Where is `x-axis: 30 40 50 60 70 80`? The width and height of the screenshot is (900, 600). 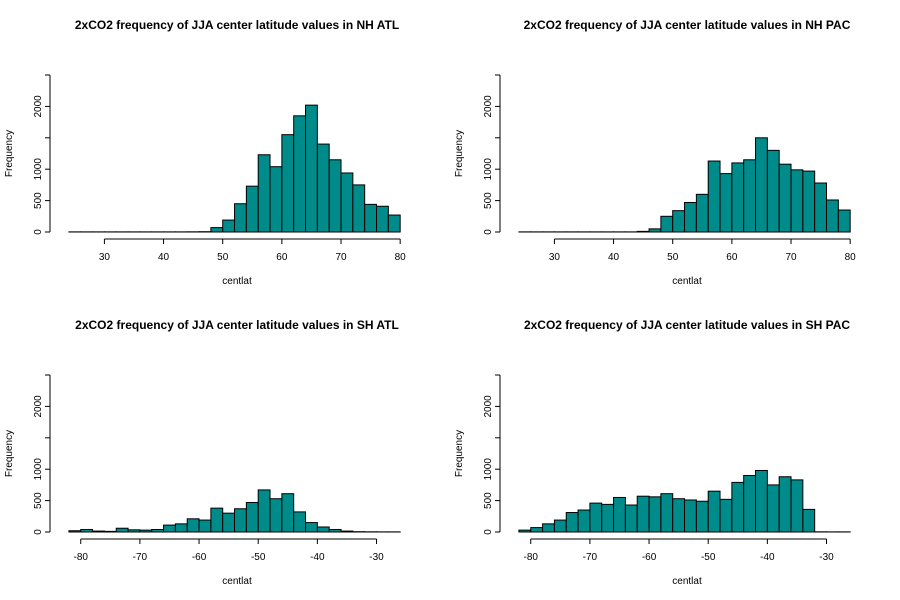 x-axis: 30 40 50 60 70 80 is located at coordinates (253, 250).